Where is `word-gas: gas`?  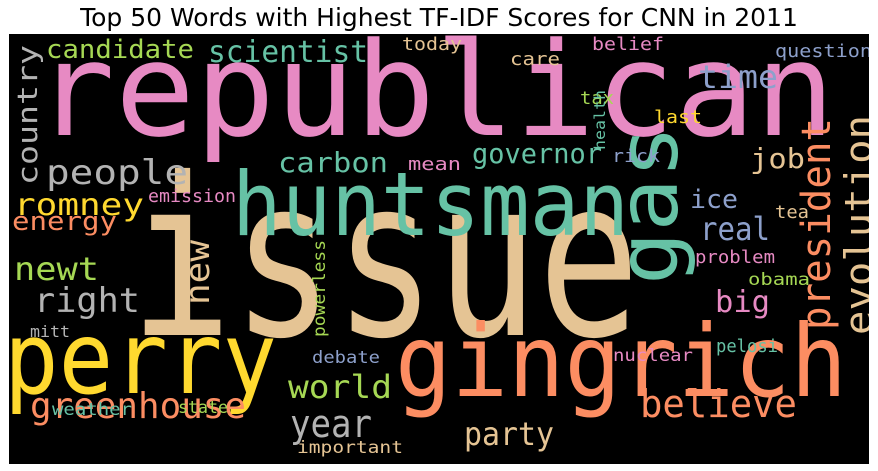 word-gas: gas is located at coordinates (648, 205).